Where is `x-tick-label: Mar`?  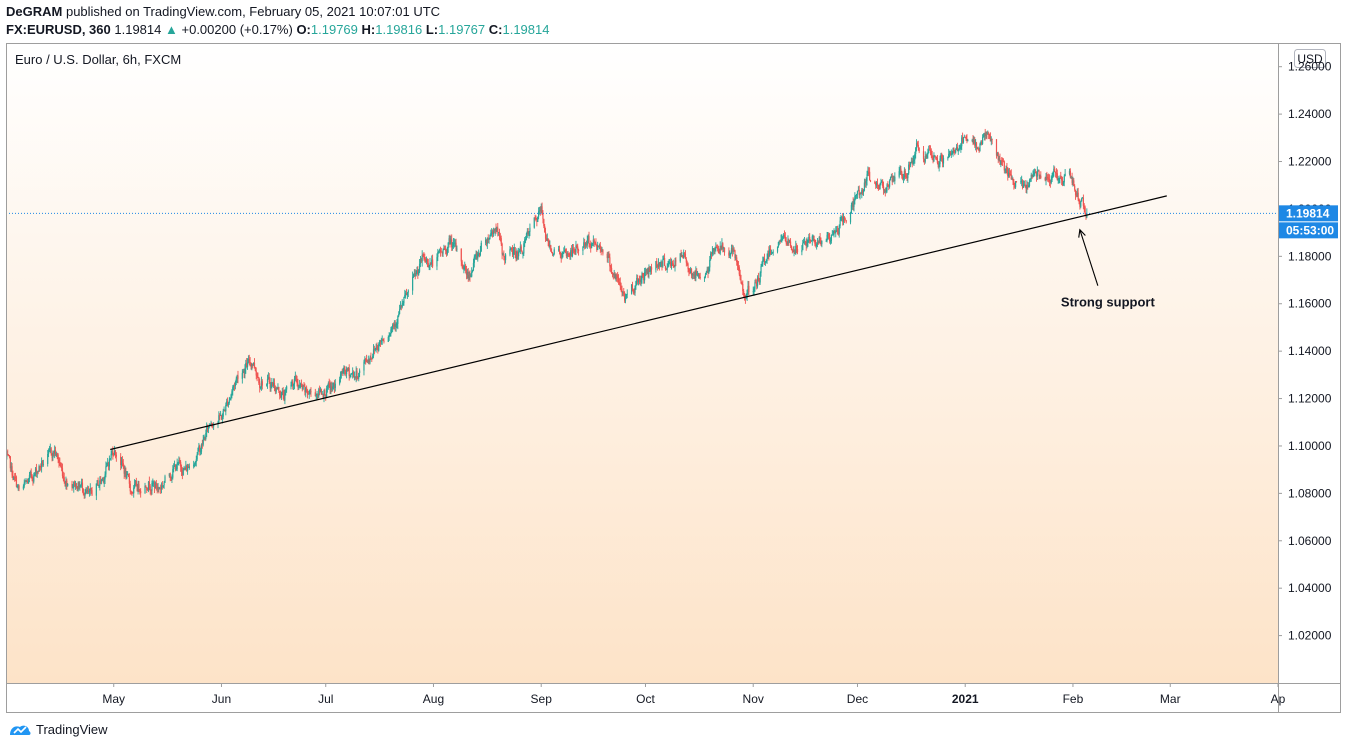
x-tick-label: Mar is located at coordinates (1170, 699).